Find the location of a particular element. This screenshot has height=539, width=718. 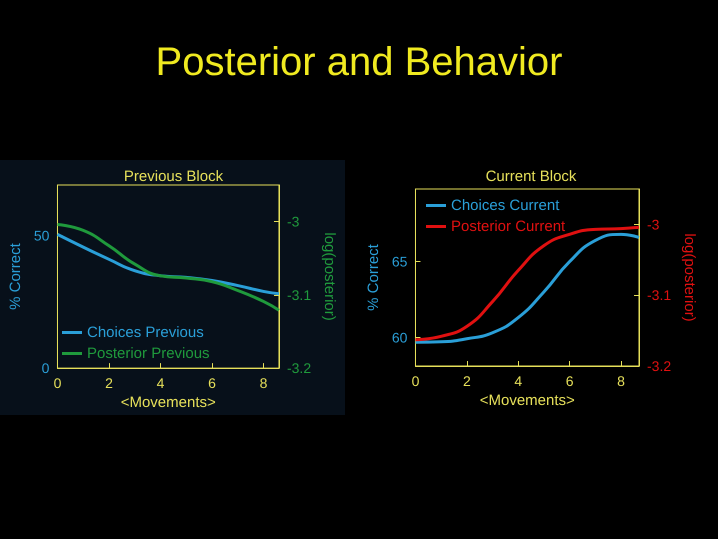

line-series is located at coordinates (168, 267).